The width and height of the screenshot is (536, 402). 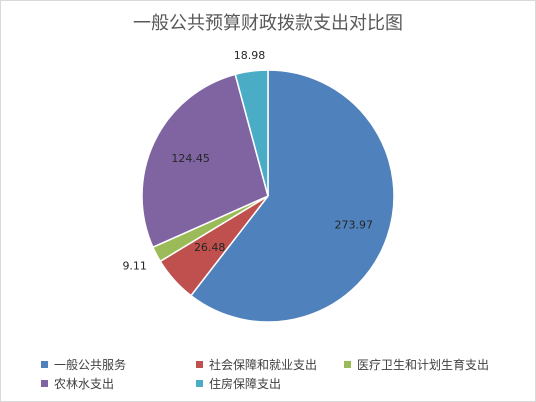 I want to click on legend-label: 住房保障支出, so click(x=245, y=384).